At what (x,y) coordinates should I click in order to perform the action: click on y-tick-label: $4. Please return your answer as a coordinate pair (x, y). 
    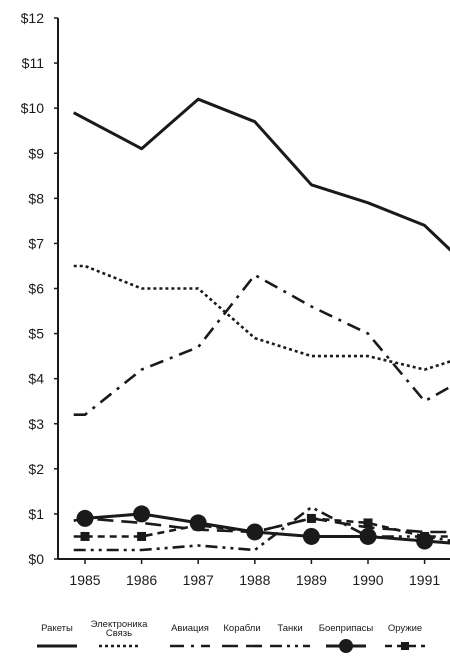
    Looking at the image, I should click on (36, 379).